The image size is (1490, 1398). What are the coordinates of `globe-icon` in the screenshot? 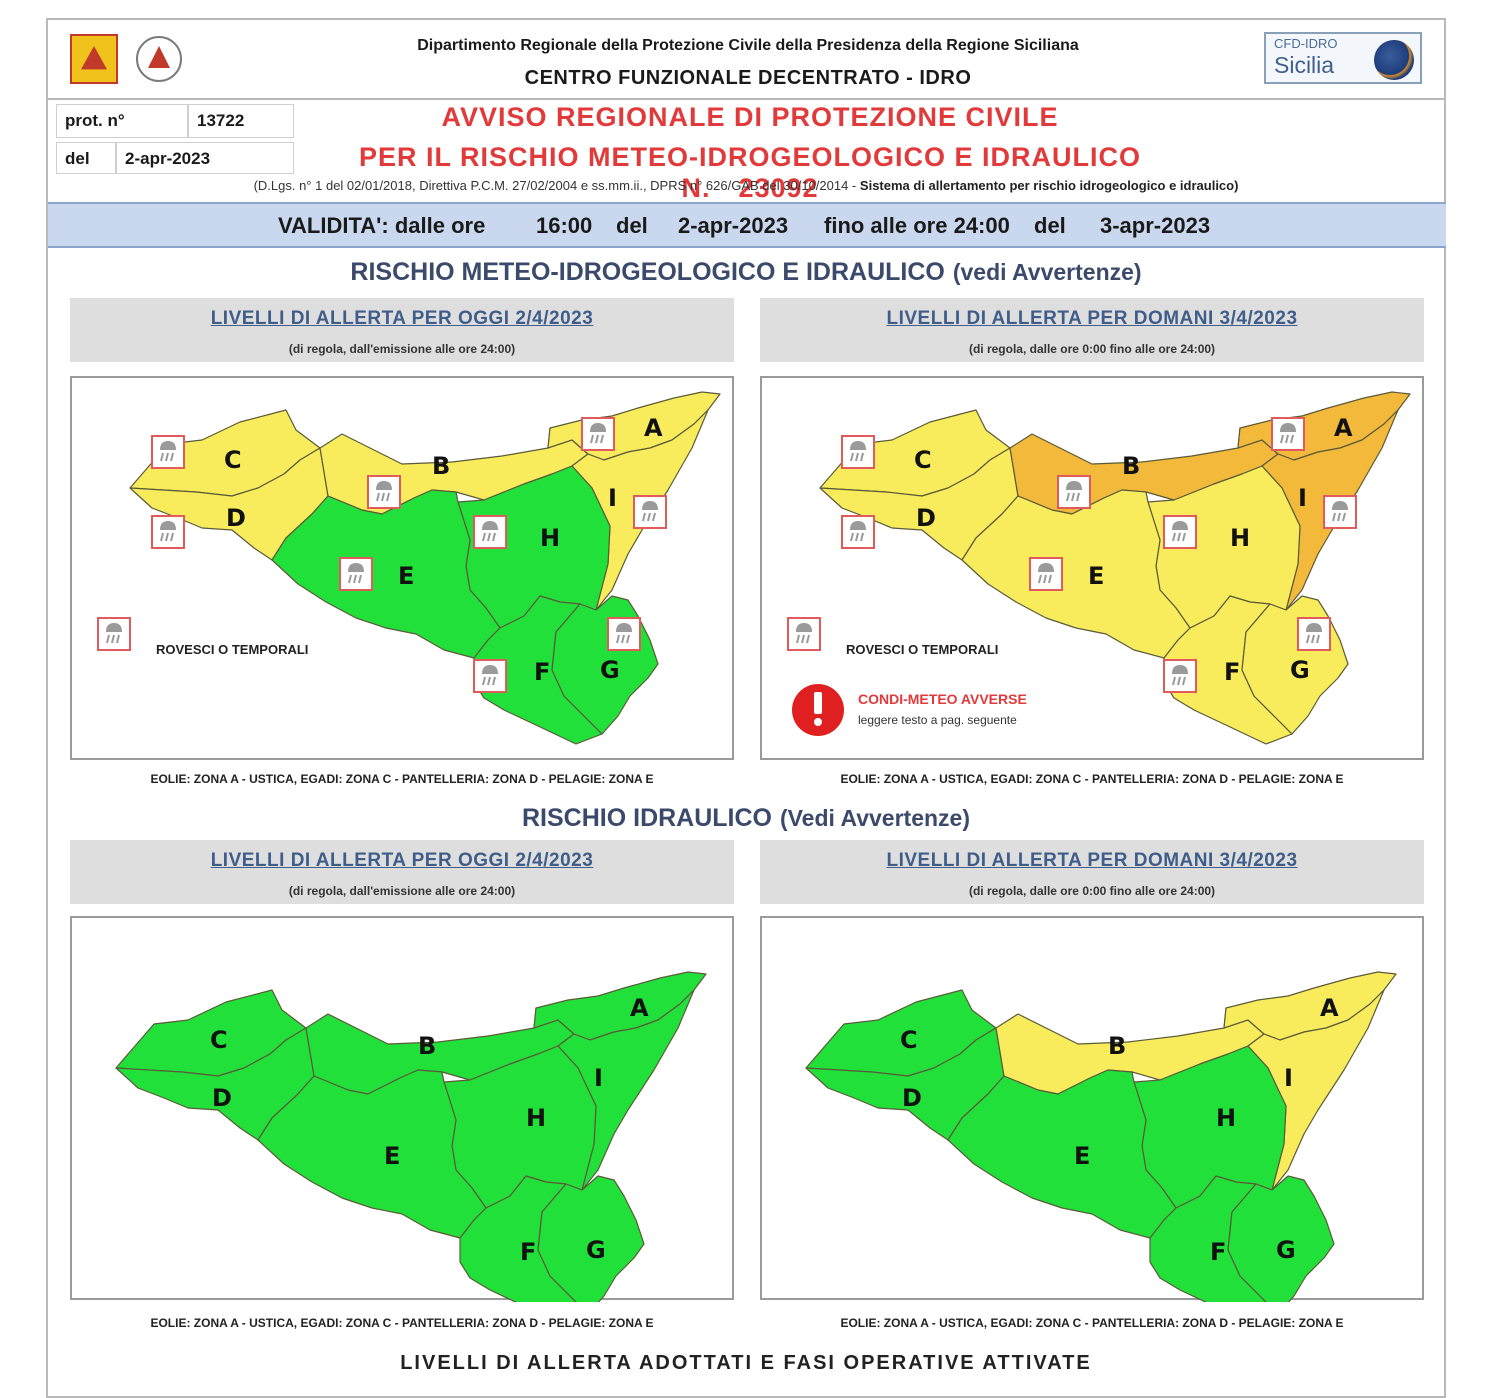 It's located at (1394, 60).